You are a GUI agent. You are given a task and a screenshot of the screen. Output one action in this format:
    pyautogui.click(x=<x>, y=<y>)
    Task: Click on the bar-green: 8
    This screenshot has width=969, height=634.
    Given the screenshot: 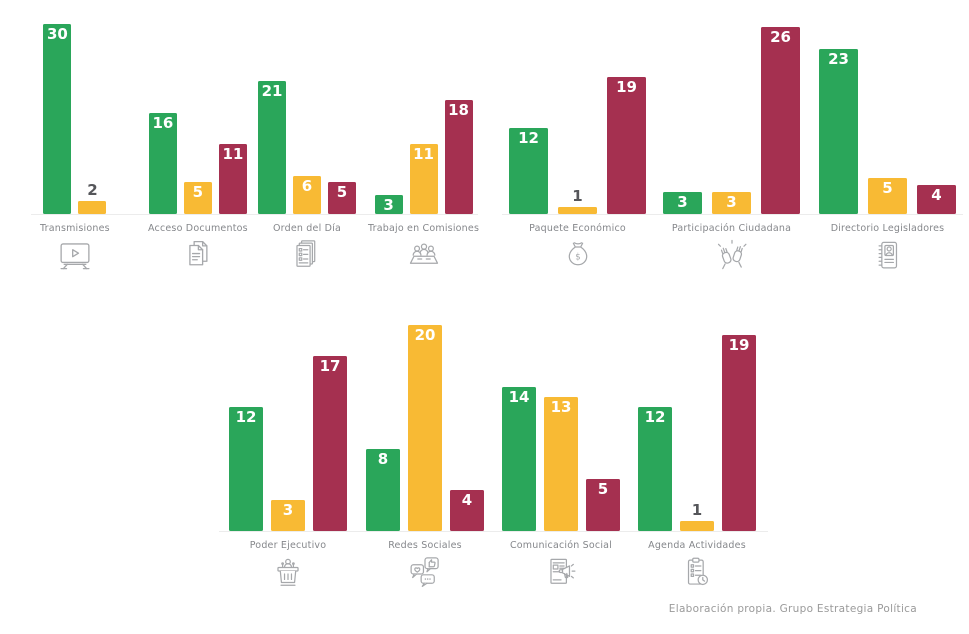 What is the action you would take?
    pyautogui.click(x=383, y=490)
    